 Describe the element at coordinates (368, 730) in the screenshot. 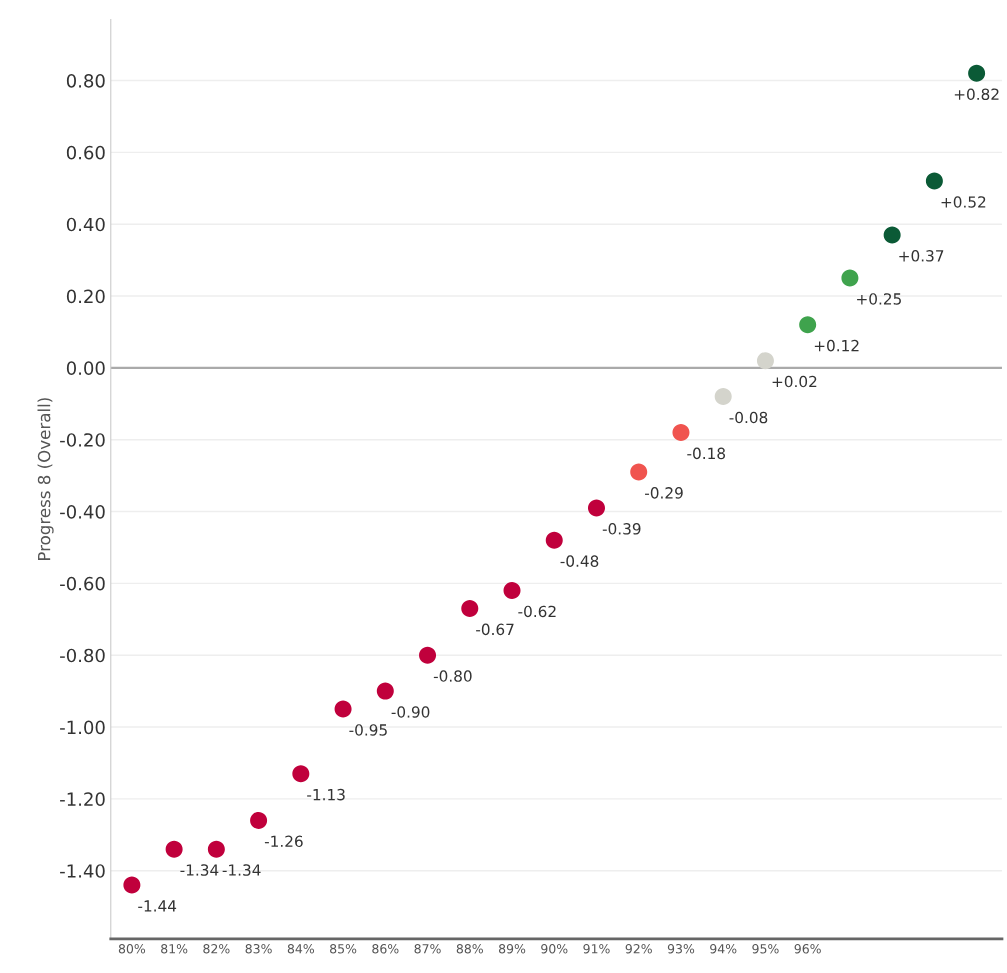

I see `data-label: -0.95` at that location.